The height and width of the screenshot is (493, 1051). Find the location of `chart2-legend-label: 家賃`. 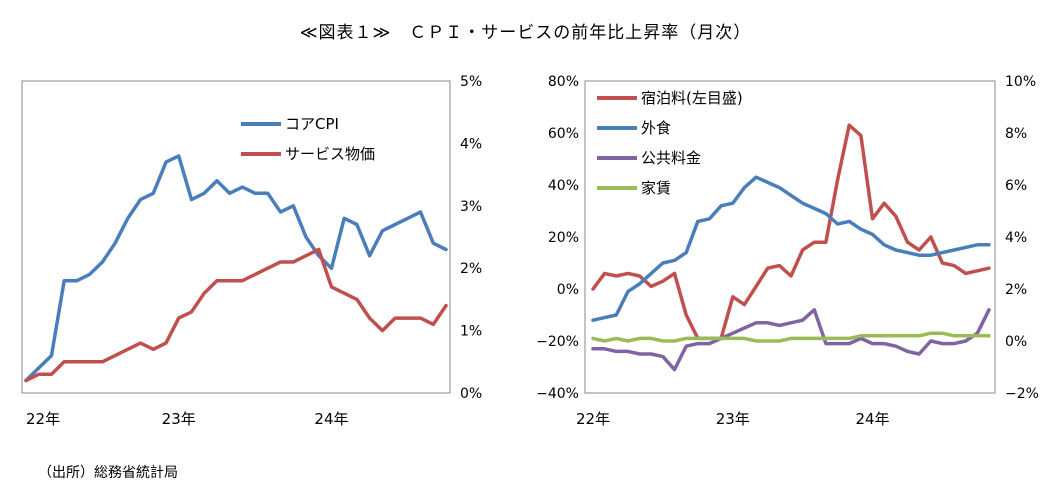

chart2-legend-label: 家賃 is located at coordinates (656, 188).